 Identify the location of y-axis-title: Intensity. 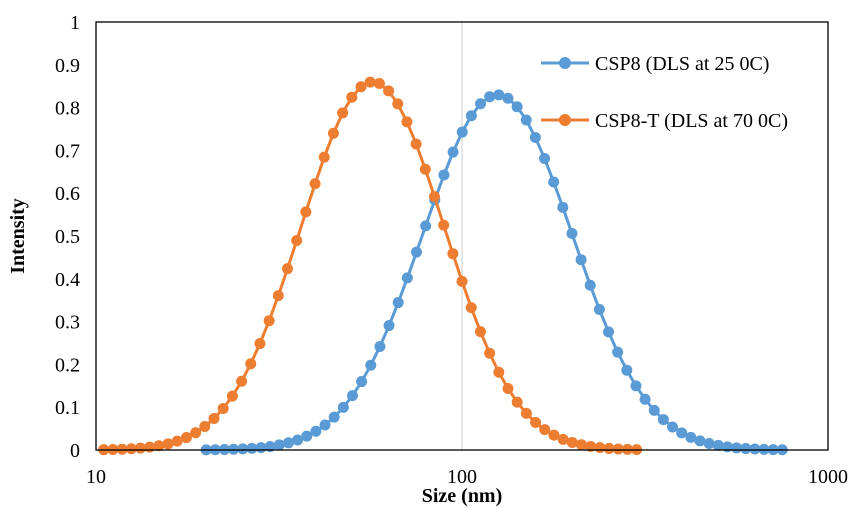
(18, 236).